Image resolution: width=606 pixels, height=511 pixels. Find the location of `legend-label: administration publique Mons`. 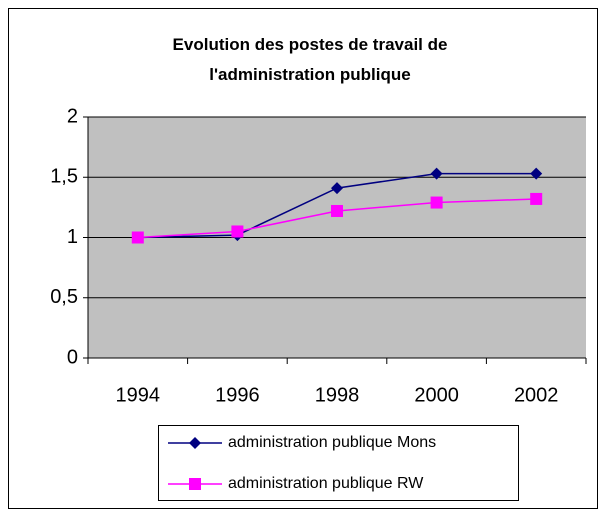

legend-label: administration publique Mons is located at coordinates (332, 442).